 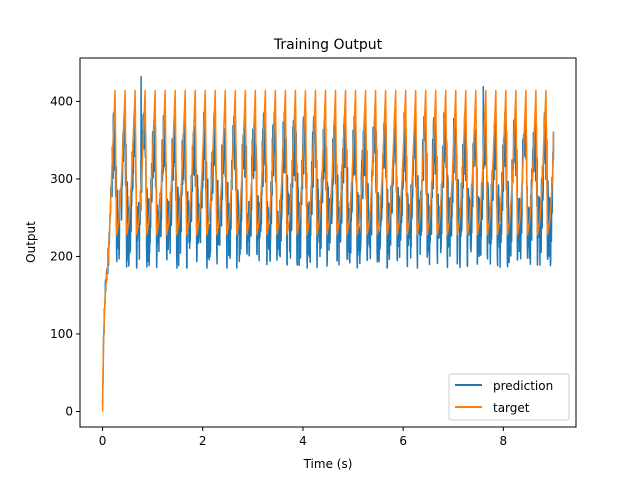 I want to click on x-axis-label: Time (s), so click(x=328, y=464).